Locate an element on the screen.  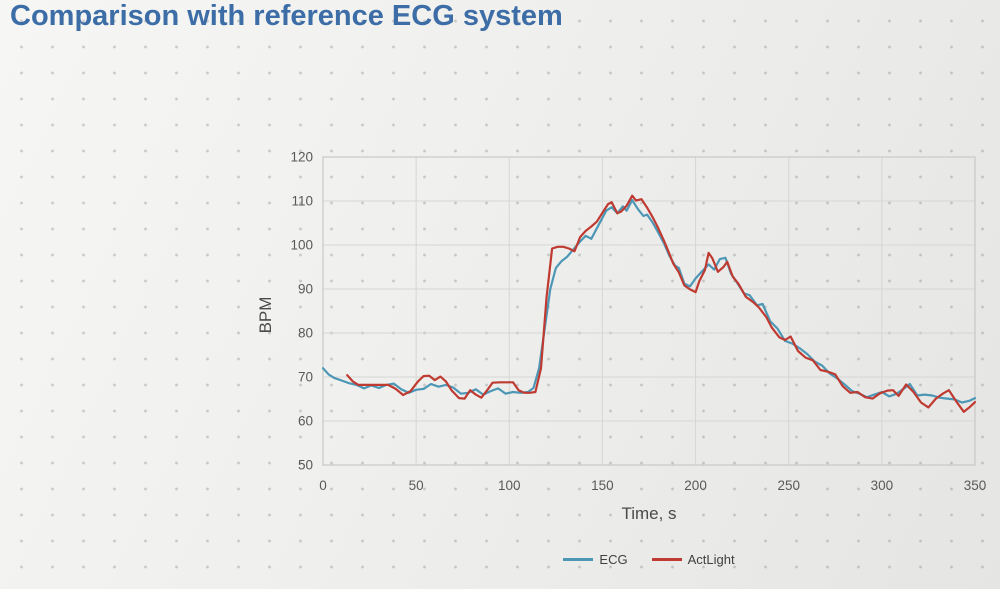
y-axis-title: BPM is located at coordinates (265, 315).